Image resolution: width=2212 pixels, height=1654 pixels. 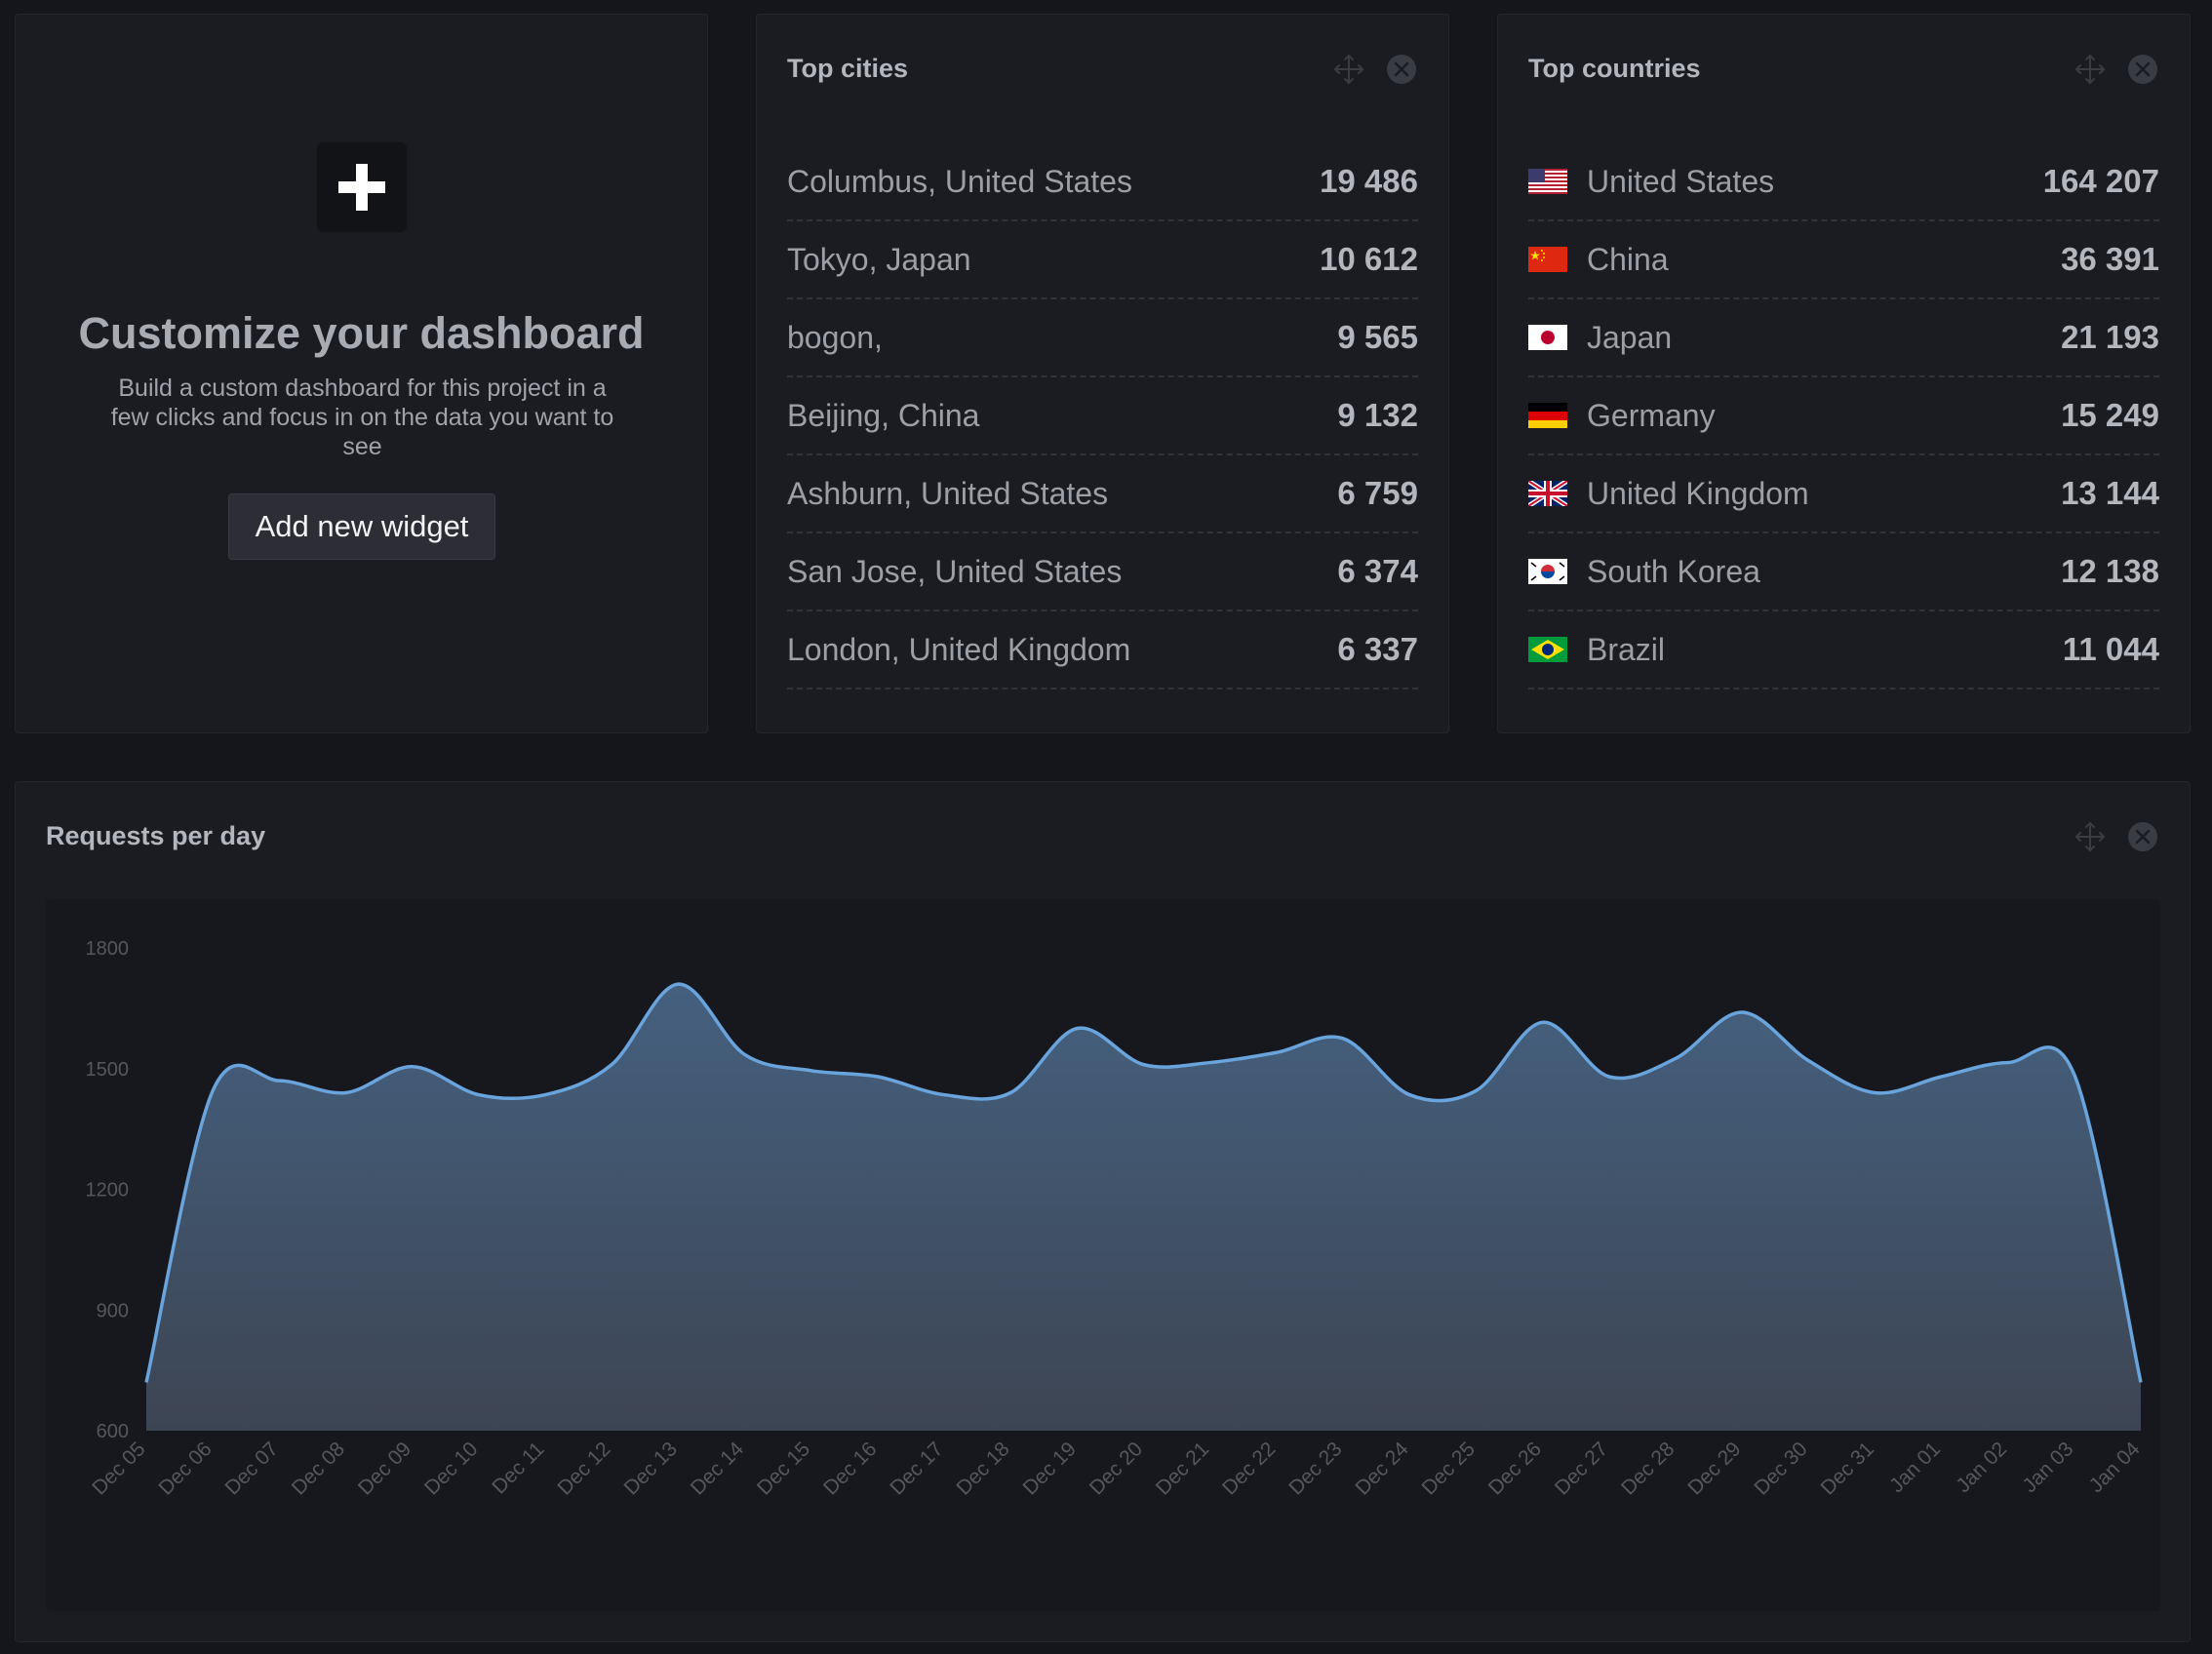 What do you see at coordinates (959, 181) in the screenshot?
I see `city-name: Columbus, United States` at bounding box center [959, 181].